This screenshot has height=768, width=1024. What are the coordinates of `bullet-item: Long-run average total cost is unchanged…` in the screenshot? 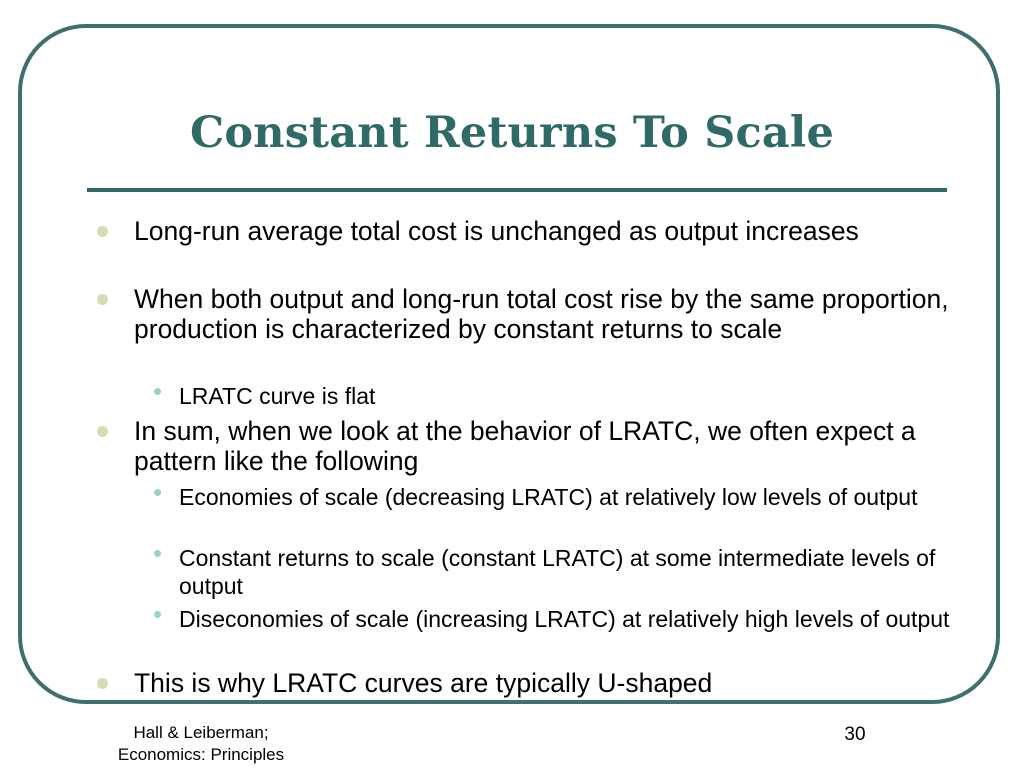 It's located at (530, 231).